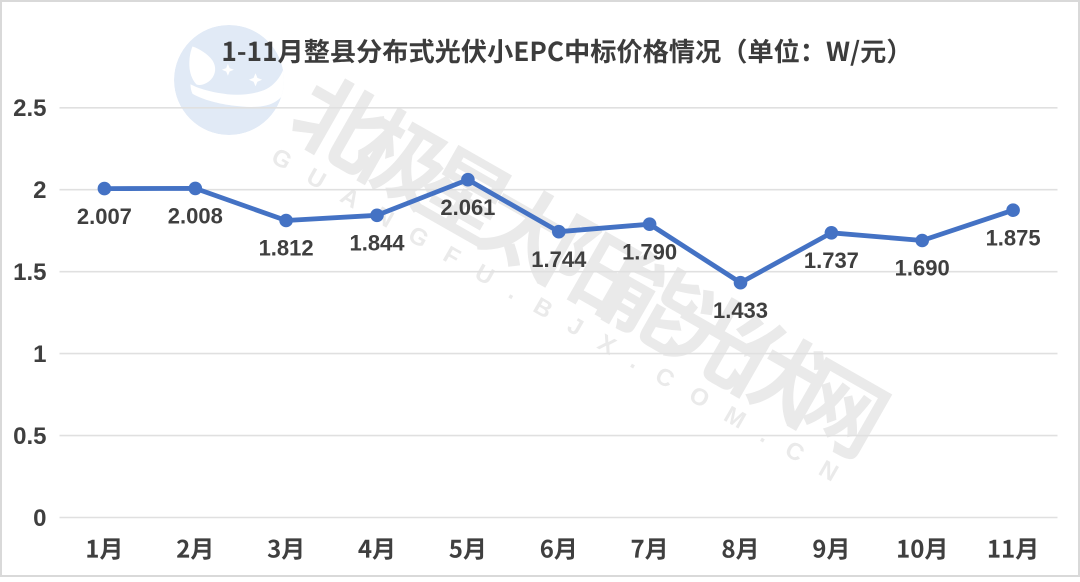 The width and height of the screenshot is (1080, 582). I want to click on svg-text: 1.812, so click(286, 248).